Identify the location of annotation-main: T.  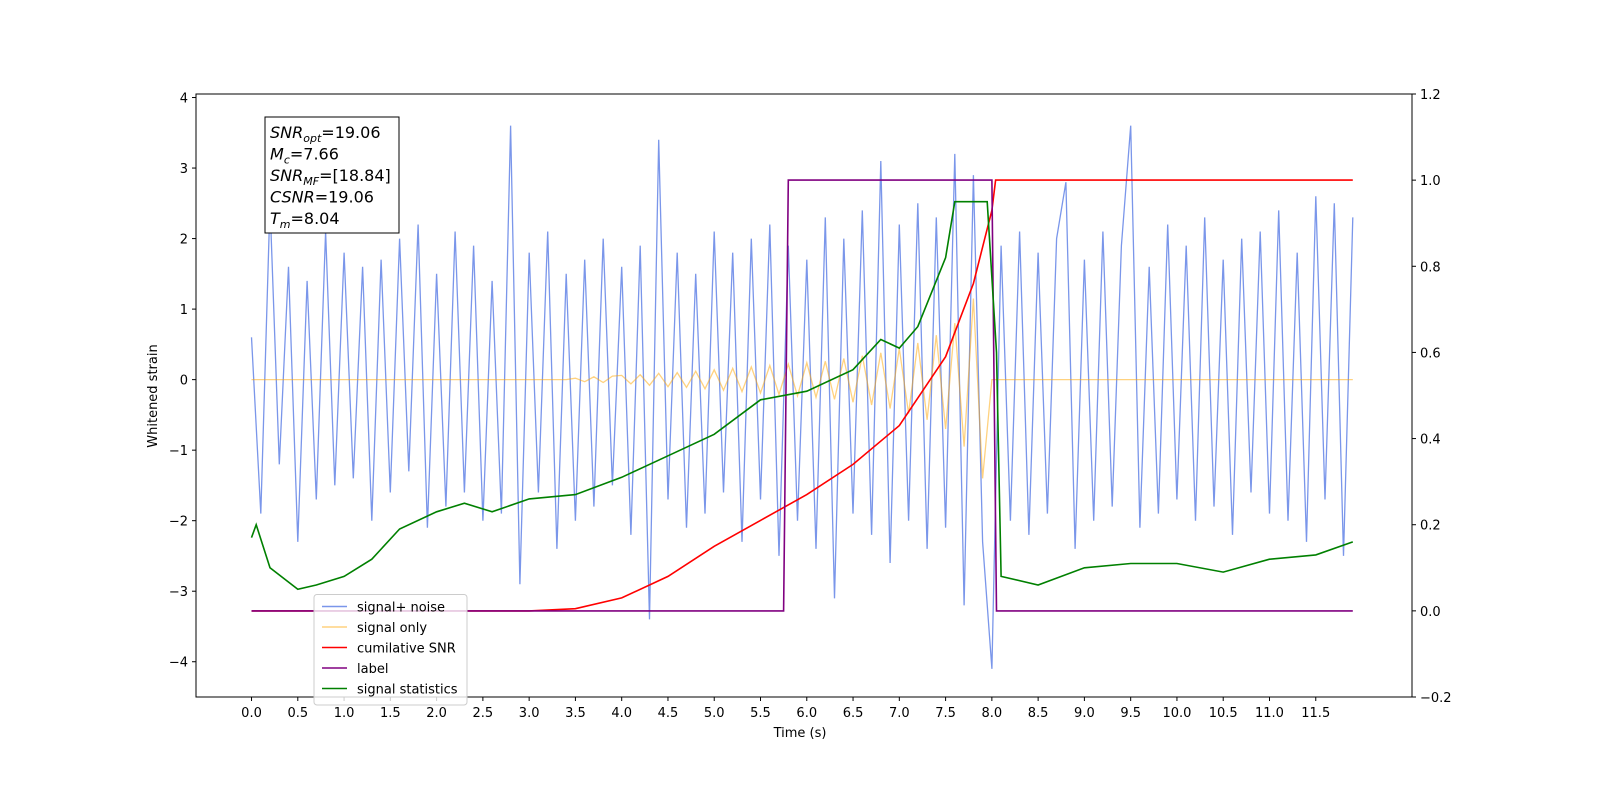
(275, 218).